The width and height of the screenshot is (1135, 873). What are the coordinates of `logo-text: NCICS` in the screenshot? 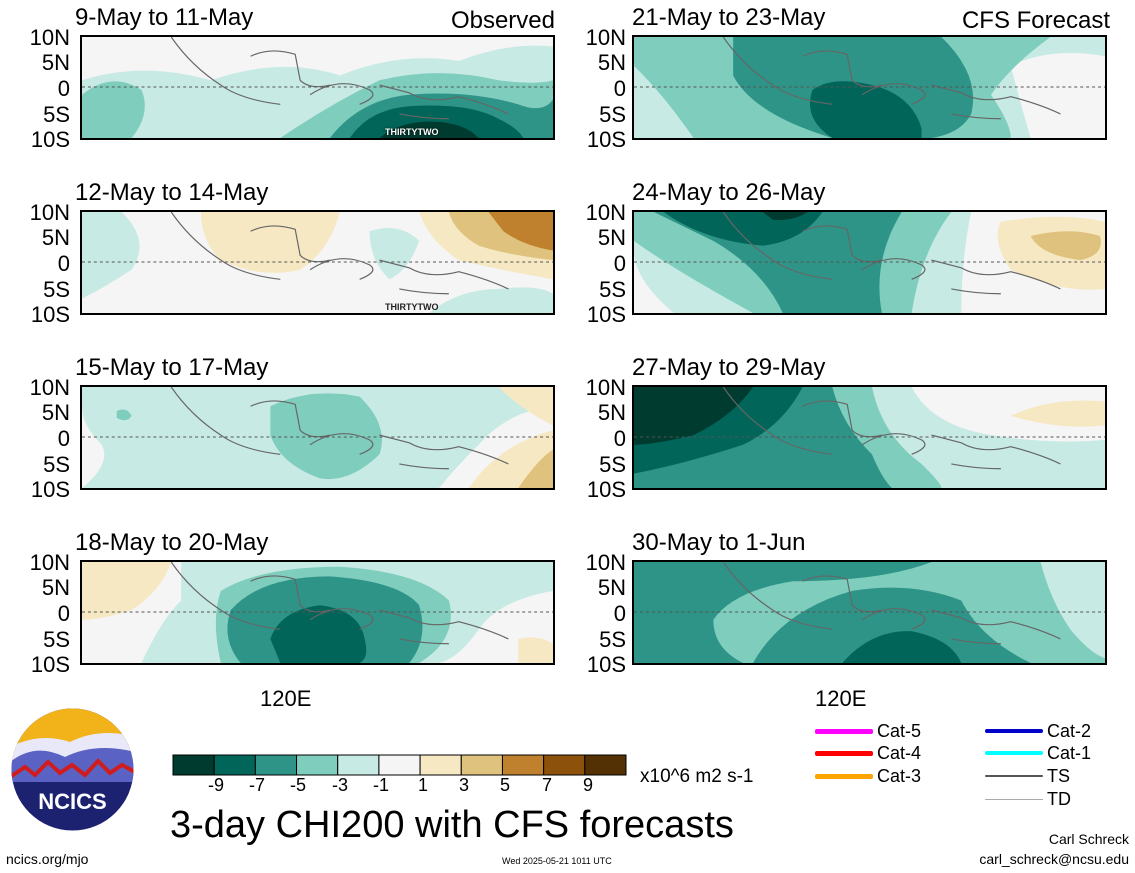 It's located at (72, 801).